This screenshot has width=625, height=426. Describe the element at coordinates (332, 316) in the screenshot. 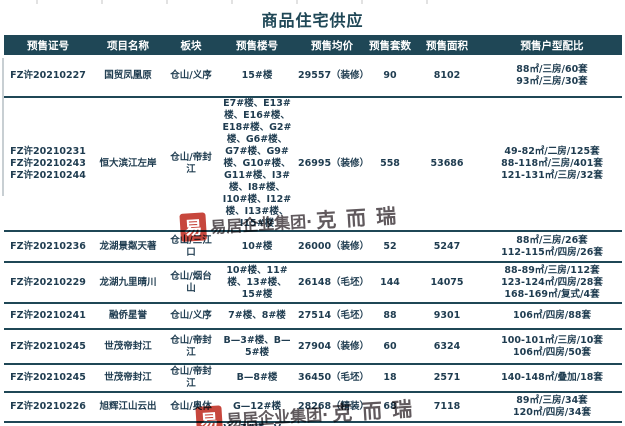

I see `cell-avg-price: 27514（毛坯）` at that location.